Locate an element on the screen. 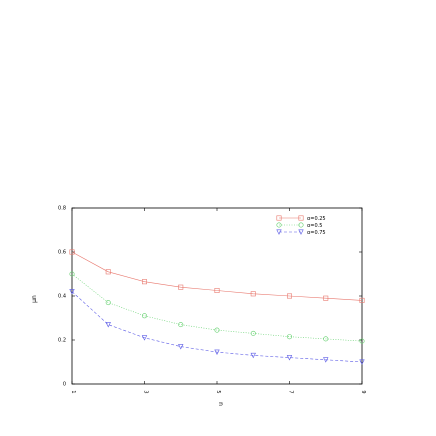 The image size is (436, 436). legend: α=0.25α=0.5α=0.75 is located at coordinates (301, 225).